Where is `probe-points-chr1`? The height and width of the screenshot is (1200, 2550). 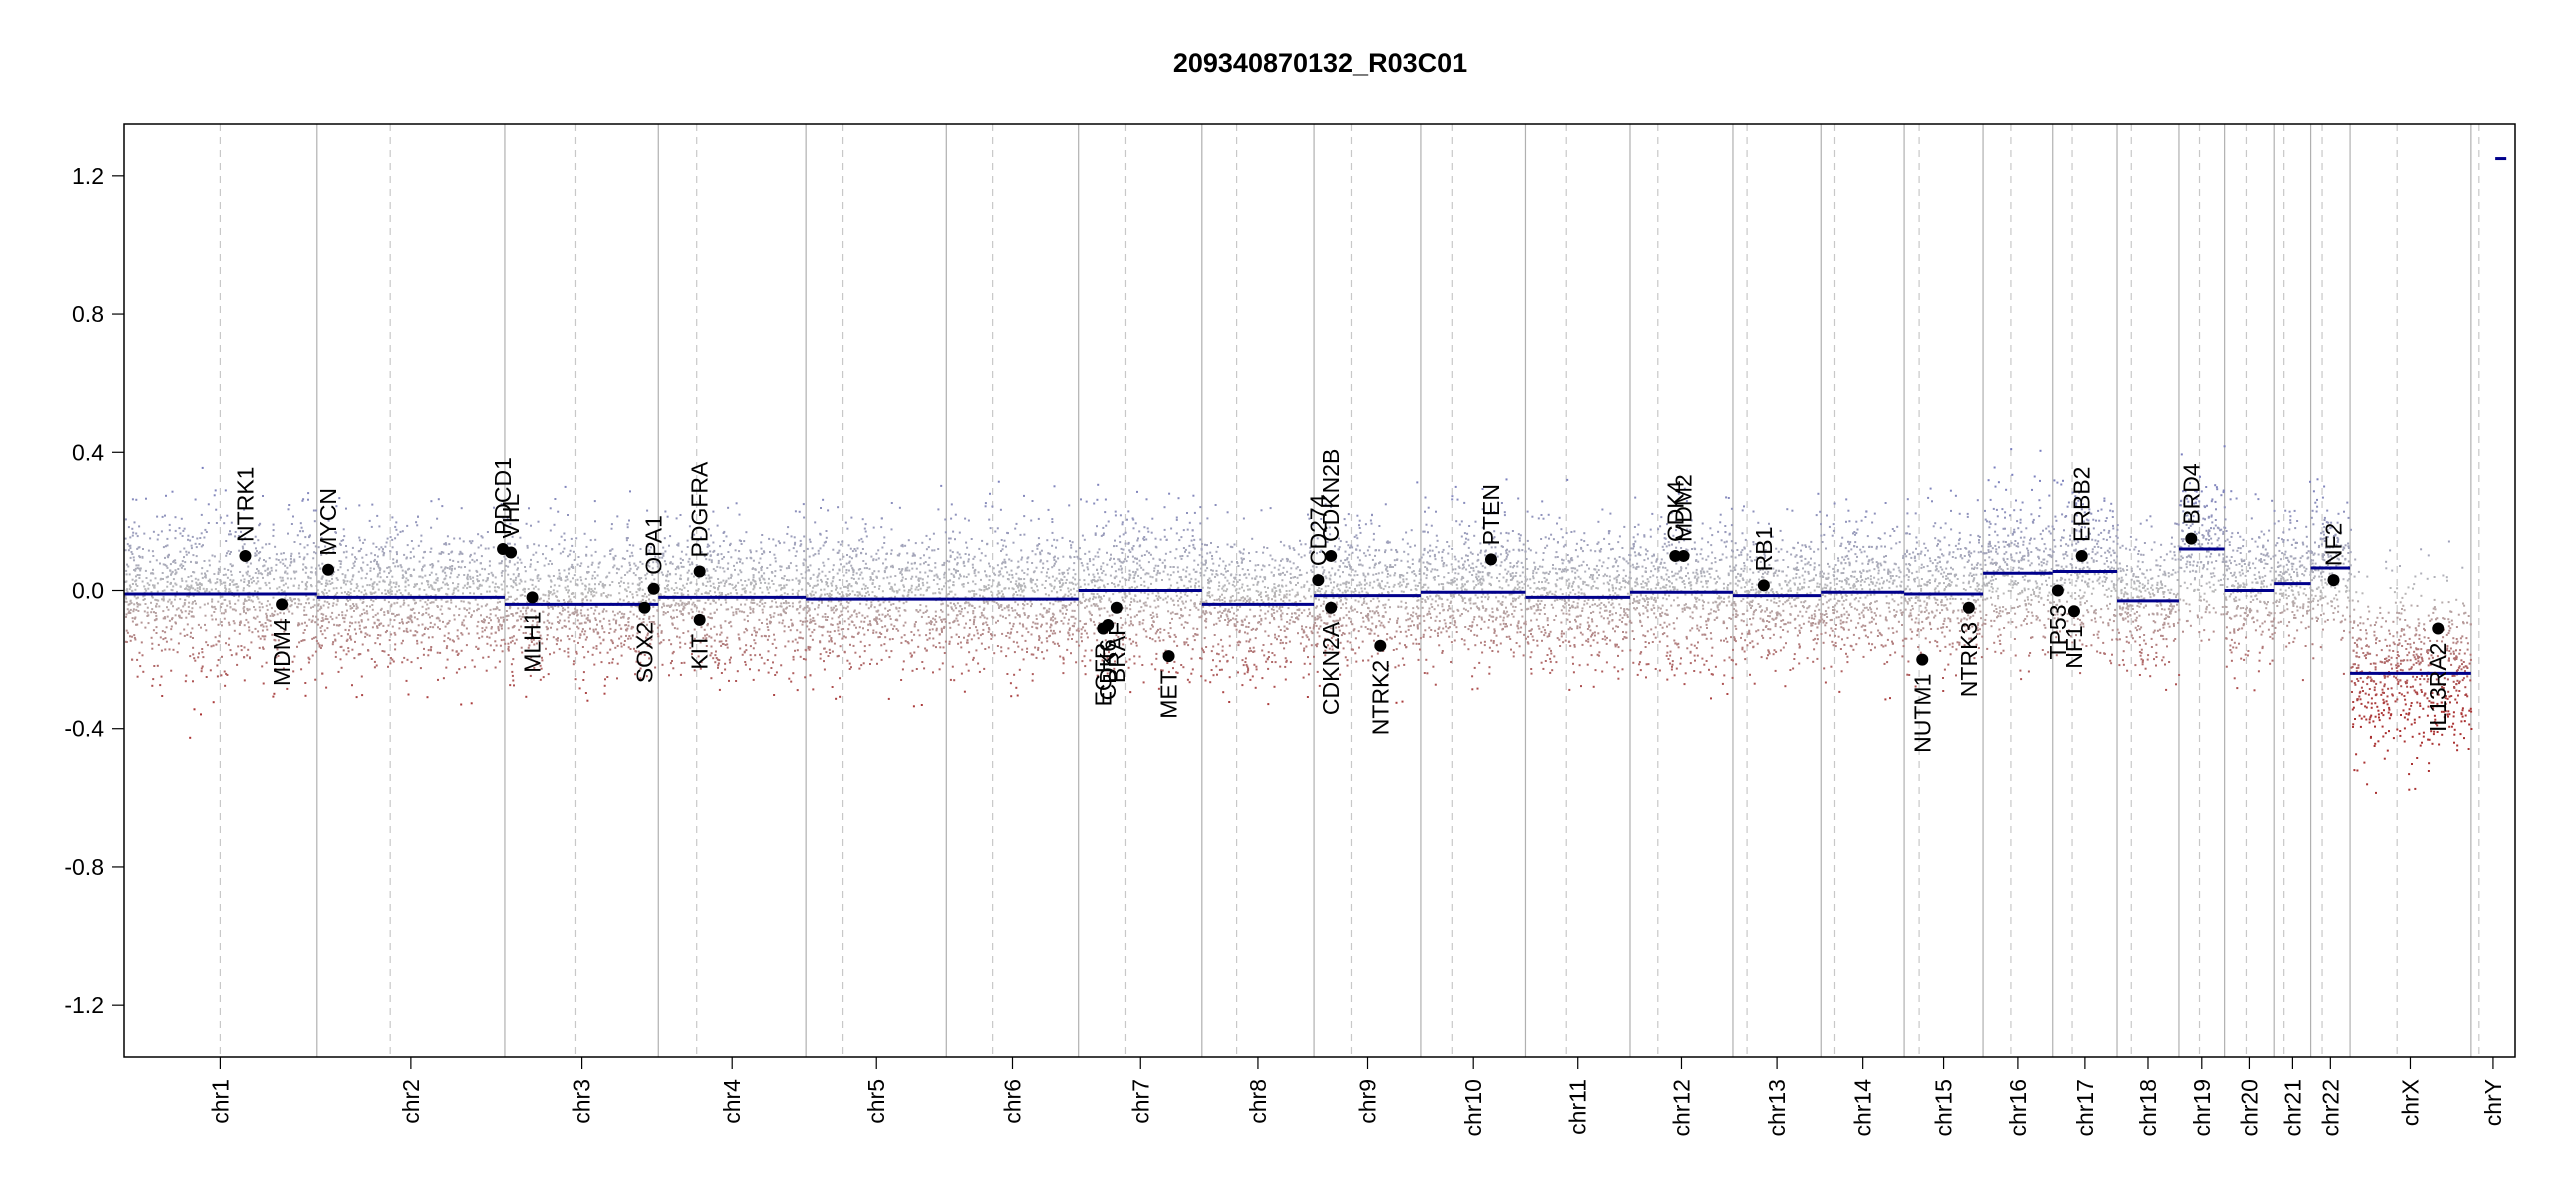 probe-points-chr1 is located at coordinates (221, 602).